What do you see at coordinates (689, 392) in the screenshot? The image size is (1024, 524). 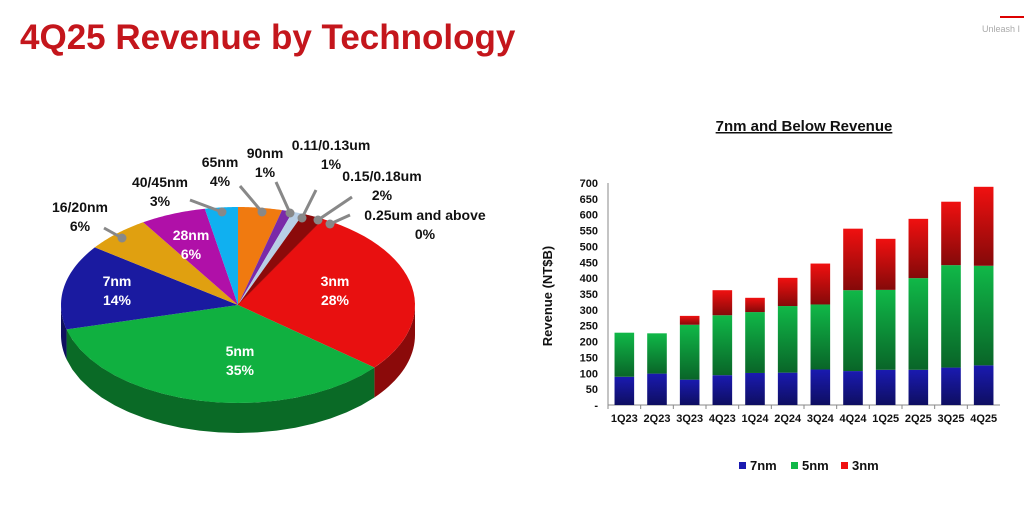 I see `bar-7nm-3Q23` at bounding box center [689, 392].